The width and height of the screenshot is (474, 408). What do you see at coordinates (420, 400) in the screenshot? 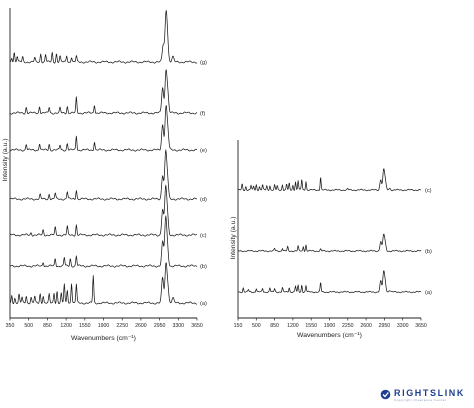
I see `rightslink-logo-subtext: Copyright Clearance Center` at bounding box center [420, 400].